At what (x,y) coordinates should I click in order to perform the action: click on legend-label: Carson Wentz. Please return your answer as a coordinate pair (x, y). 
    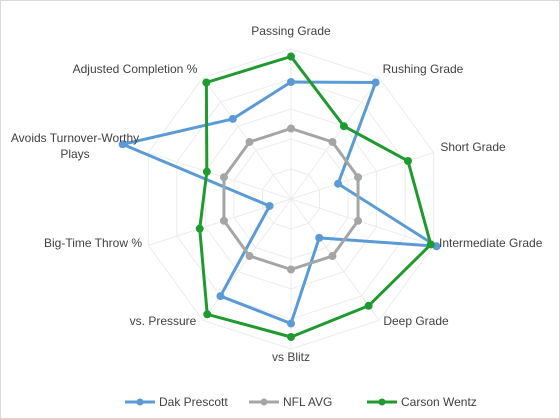
    Looking at the image, I should click on (439, 402).